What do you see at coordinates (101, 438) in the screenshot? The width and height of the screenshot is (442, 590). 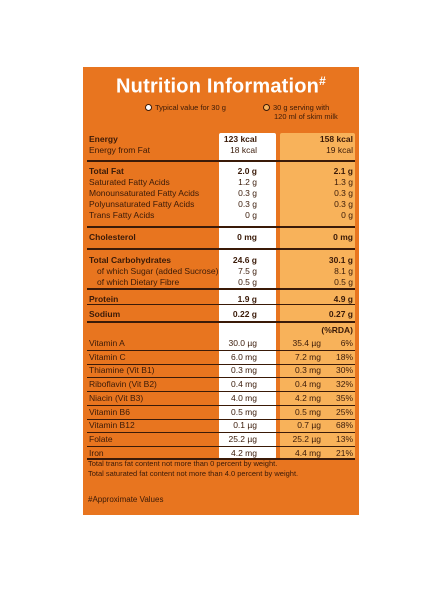 I see `row-label: Folate` at bounding box center [101, 438].